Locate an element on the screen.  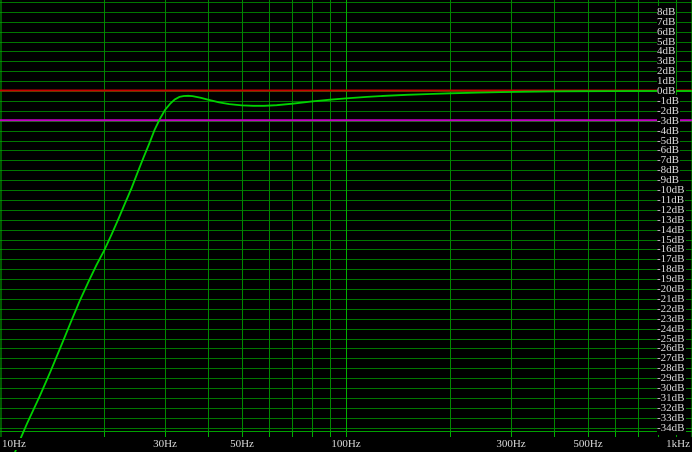
y-axis-label: -16dB is located at coordinates (671, 249).